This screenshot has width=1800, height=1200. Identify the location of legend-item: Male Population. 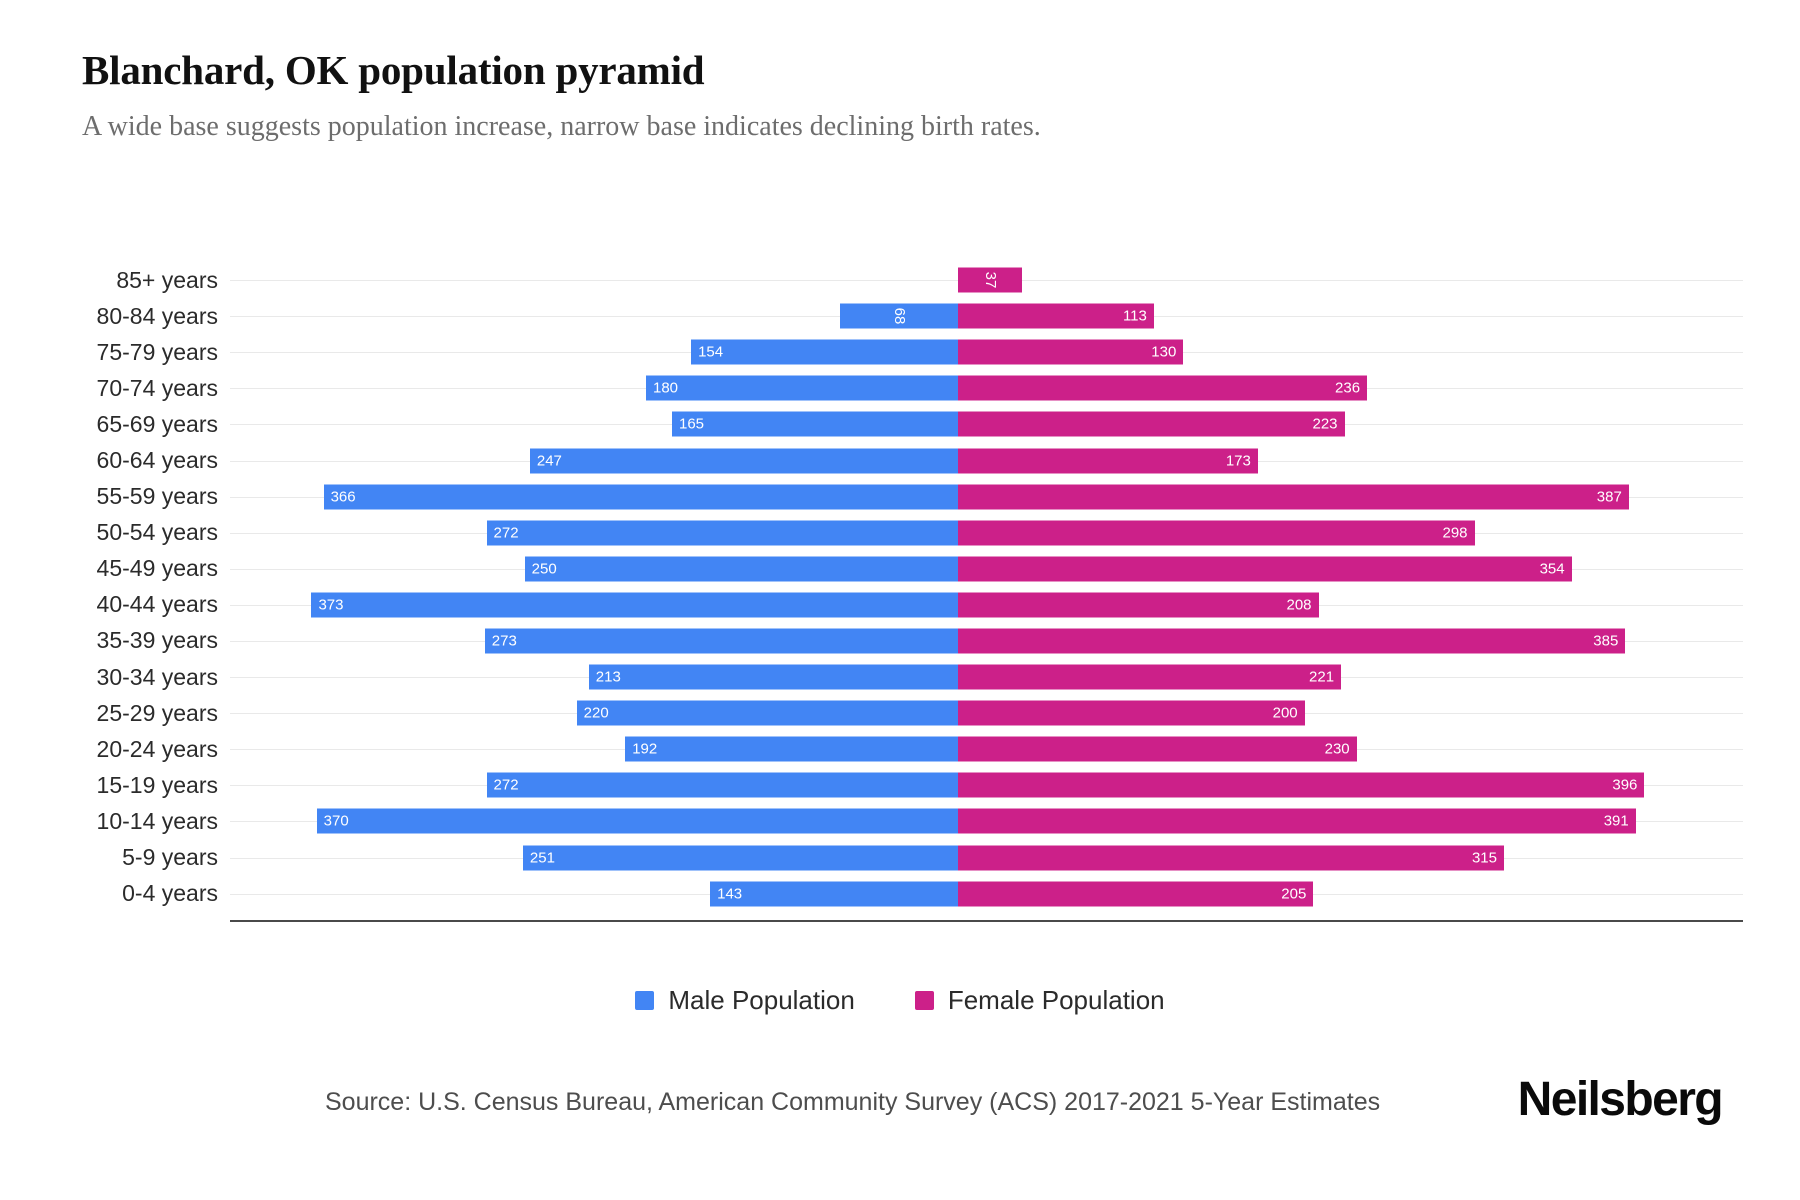
(745, 1000).